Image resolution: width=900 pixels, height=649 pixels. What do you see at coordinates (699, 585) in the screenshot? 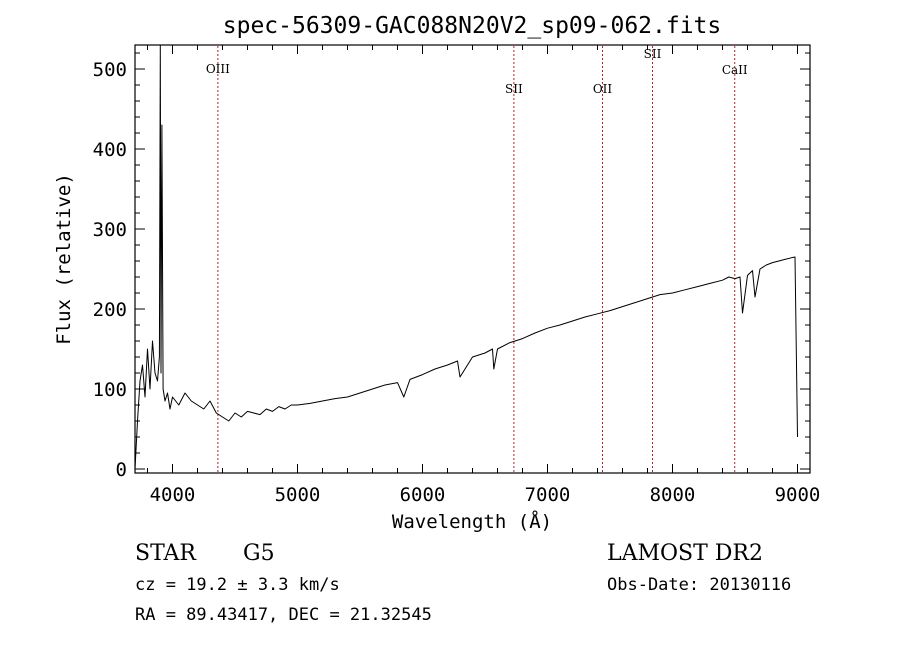
I see `obs-date: Obs-Date: 20130116` at bounding box center [699, 585].